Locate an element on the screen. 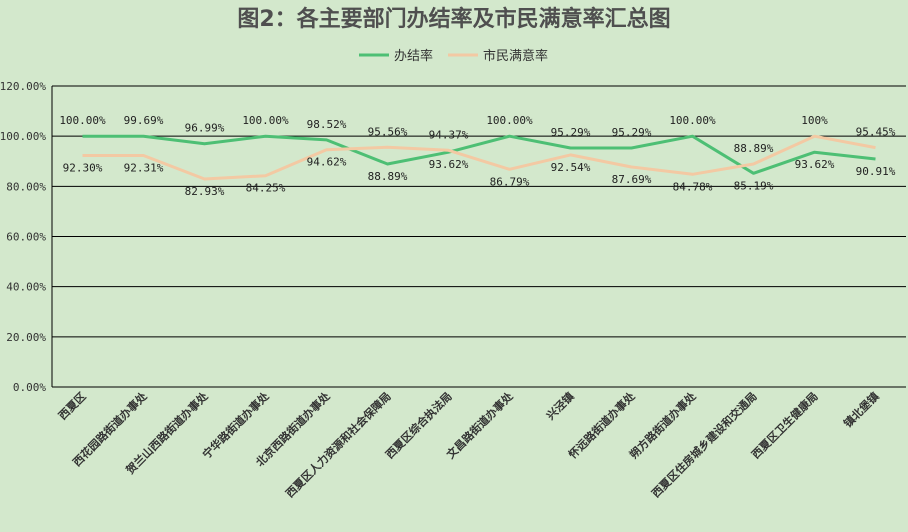 The height and width of the screenshot is (532, 908). x-tick-label: 西夏区住房城乡建设和交通局 is located at coordinates (704, 444).